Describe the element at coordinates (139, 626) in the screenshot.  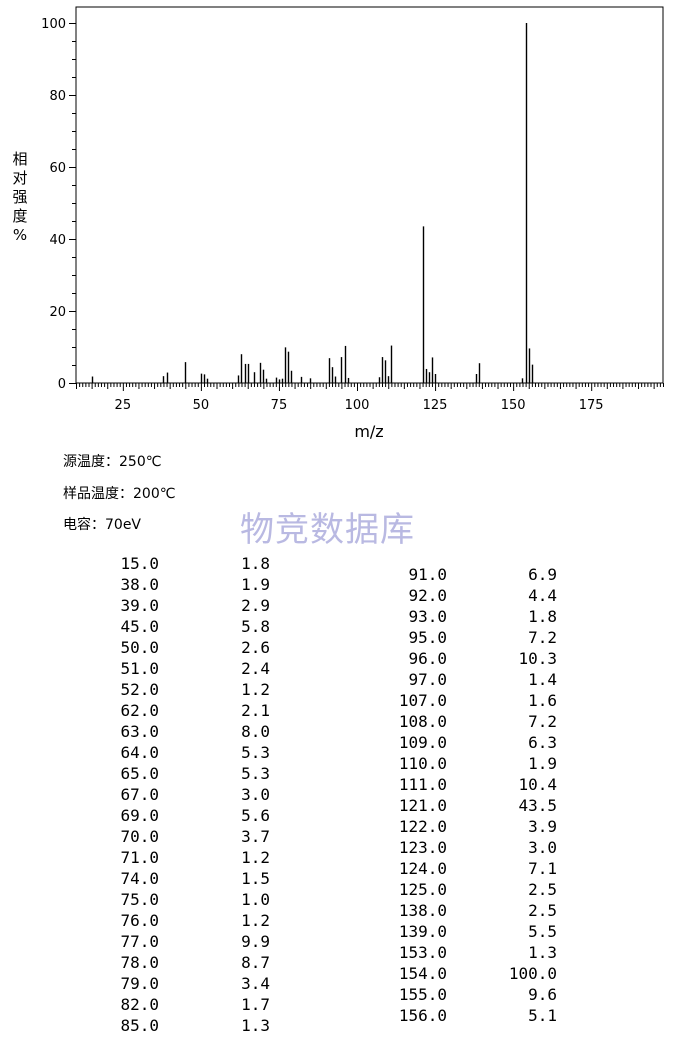
I see `peak-mz: 45.0` at that location.